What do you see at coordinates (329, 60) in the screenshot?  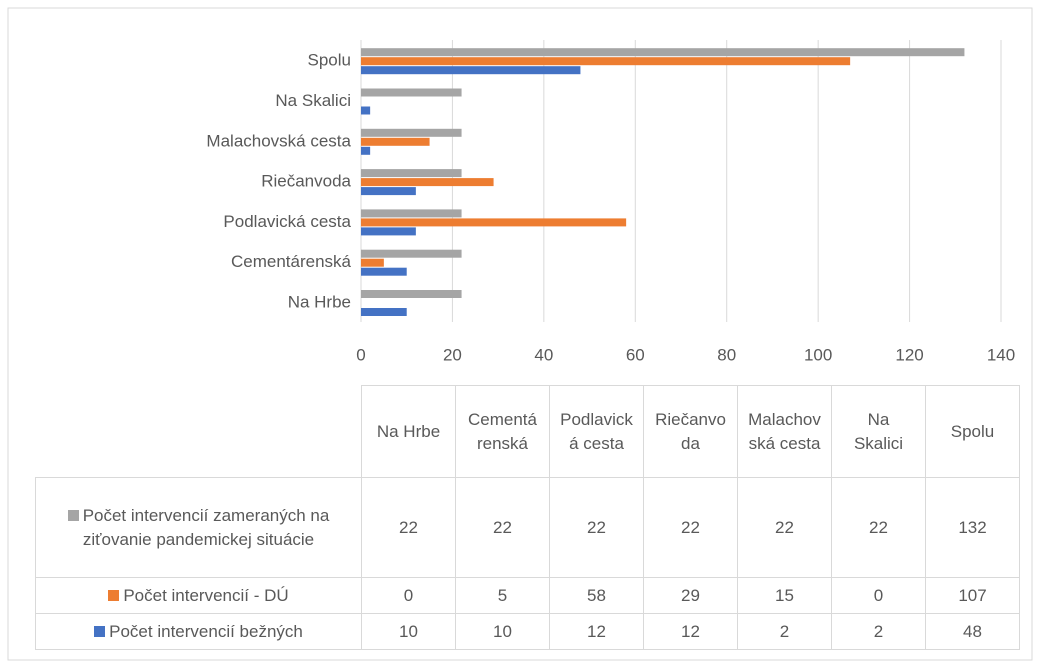 I see `y-tick-label: Spolu` at bounding box center [329, 60].